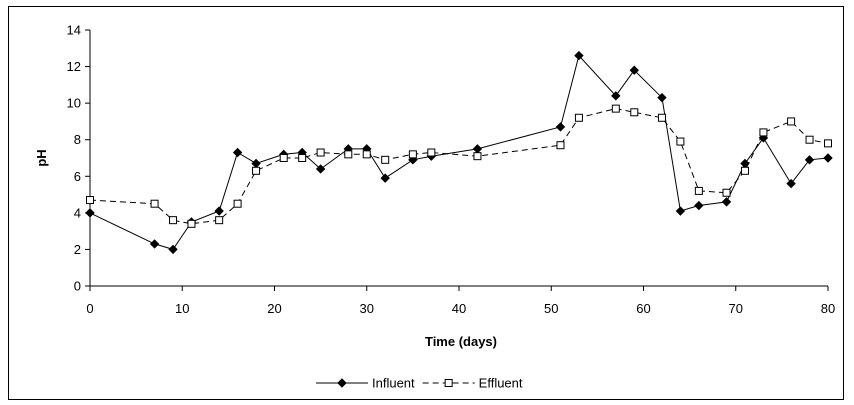  I want to click on legend-effluent-label: Effluent, so click(501, 383).